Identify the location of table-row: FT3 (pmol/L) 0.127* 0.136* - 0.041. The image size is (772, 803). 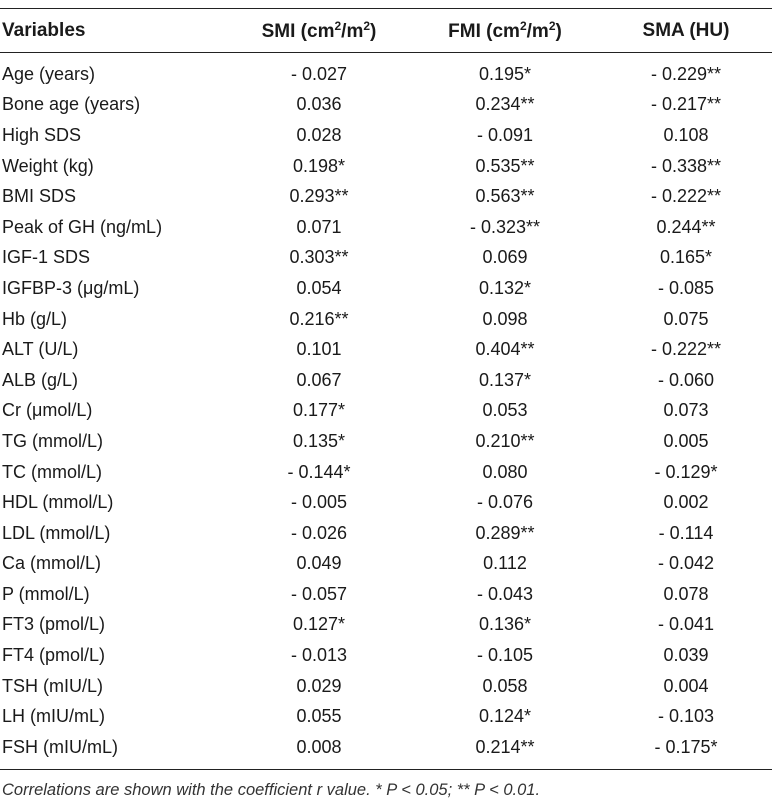
(386, 625).